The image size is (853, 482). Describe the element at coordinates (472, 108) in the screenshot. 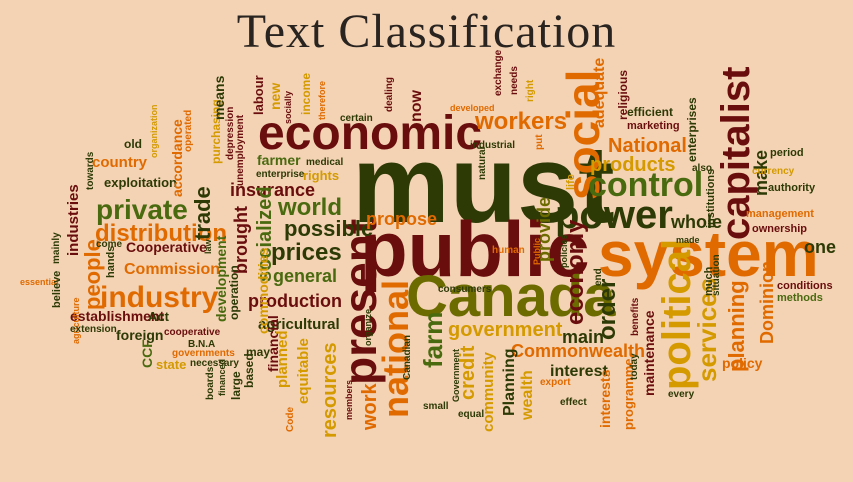

I see `word-developed: developed` at that location.